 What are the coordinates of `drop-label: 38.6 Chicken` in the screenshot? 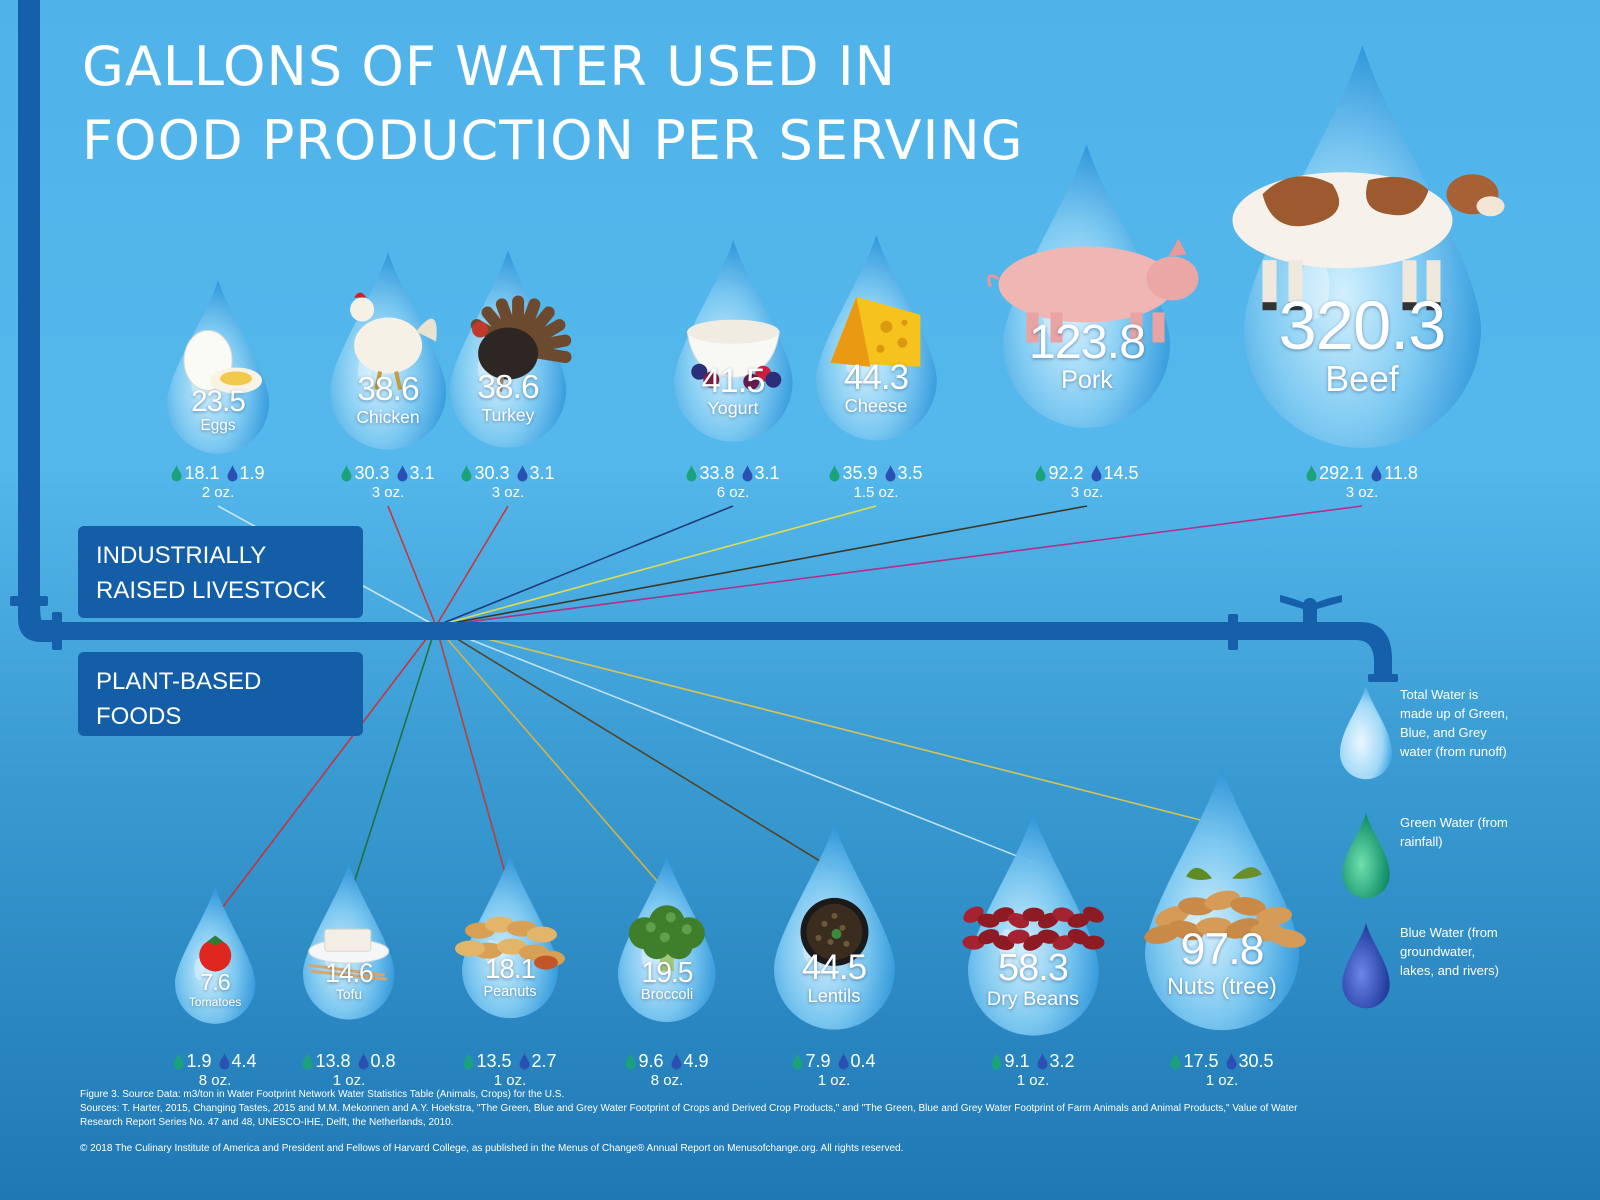 It's located at (388, 399).